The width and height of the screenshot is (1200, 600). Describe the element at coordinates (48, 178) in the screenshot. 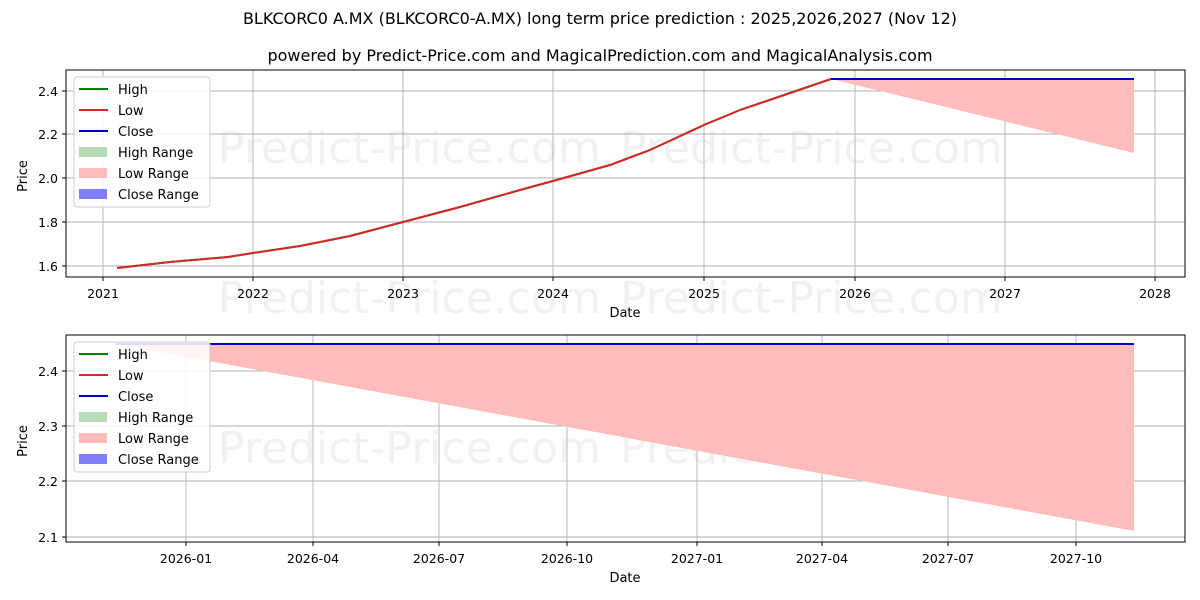

I see `y-tick-label: 2.0` at that location.